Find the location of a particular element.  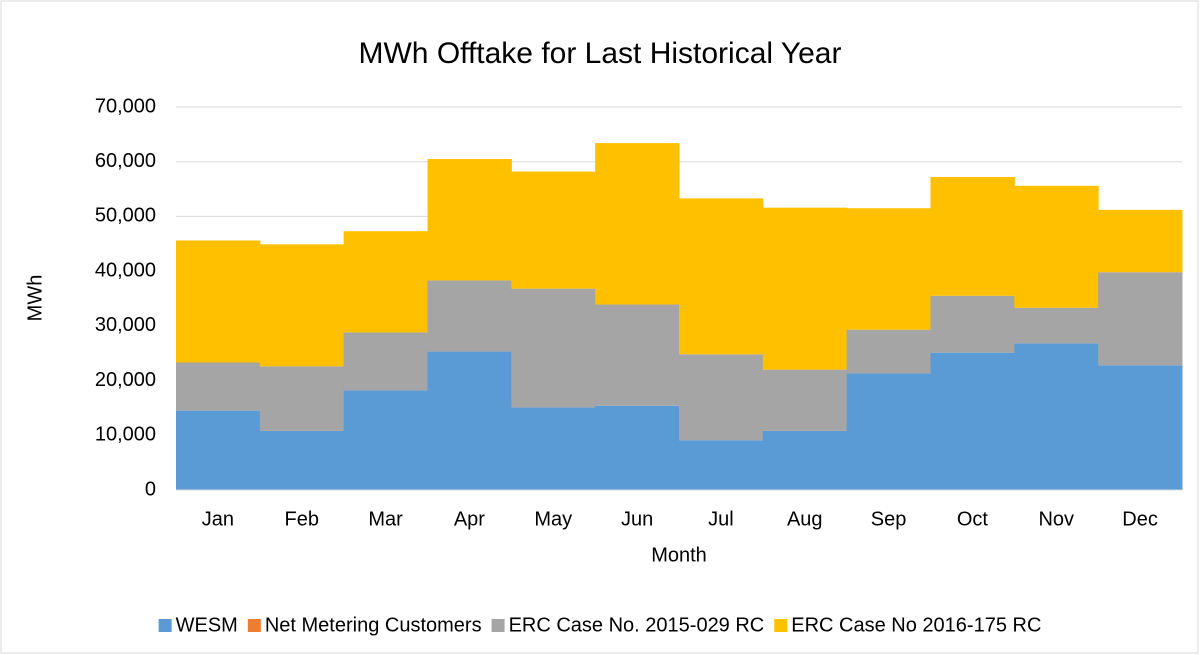

x-tick-label: Mar is located at coordinates (385, 519).